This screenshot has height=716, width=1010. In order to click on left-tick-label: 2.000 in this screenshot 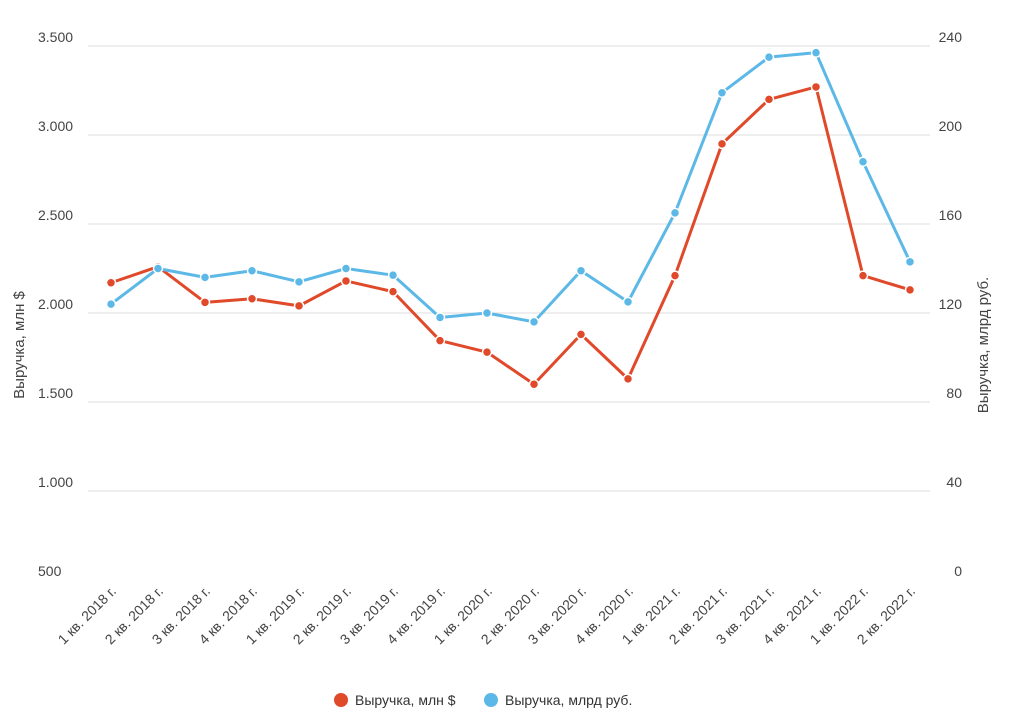, I will do `click(55, 304)`.